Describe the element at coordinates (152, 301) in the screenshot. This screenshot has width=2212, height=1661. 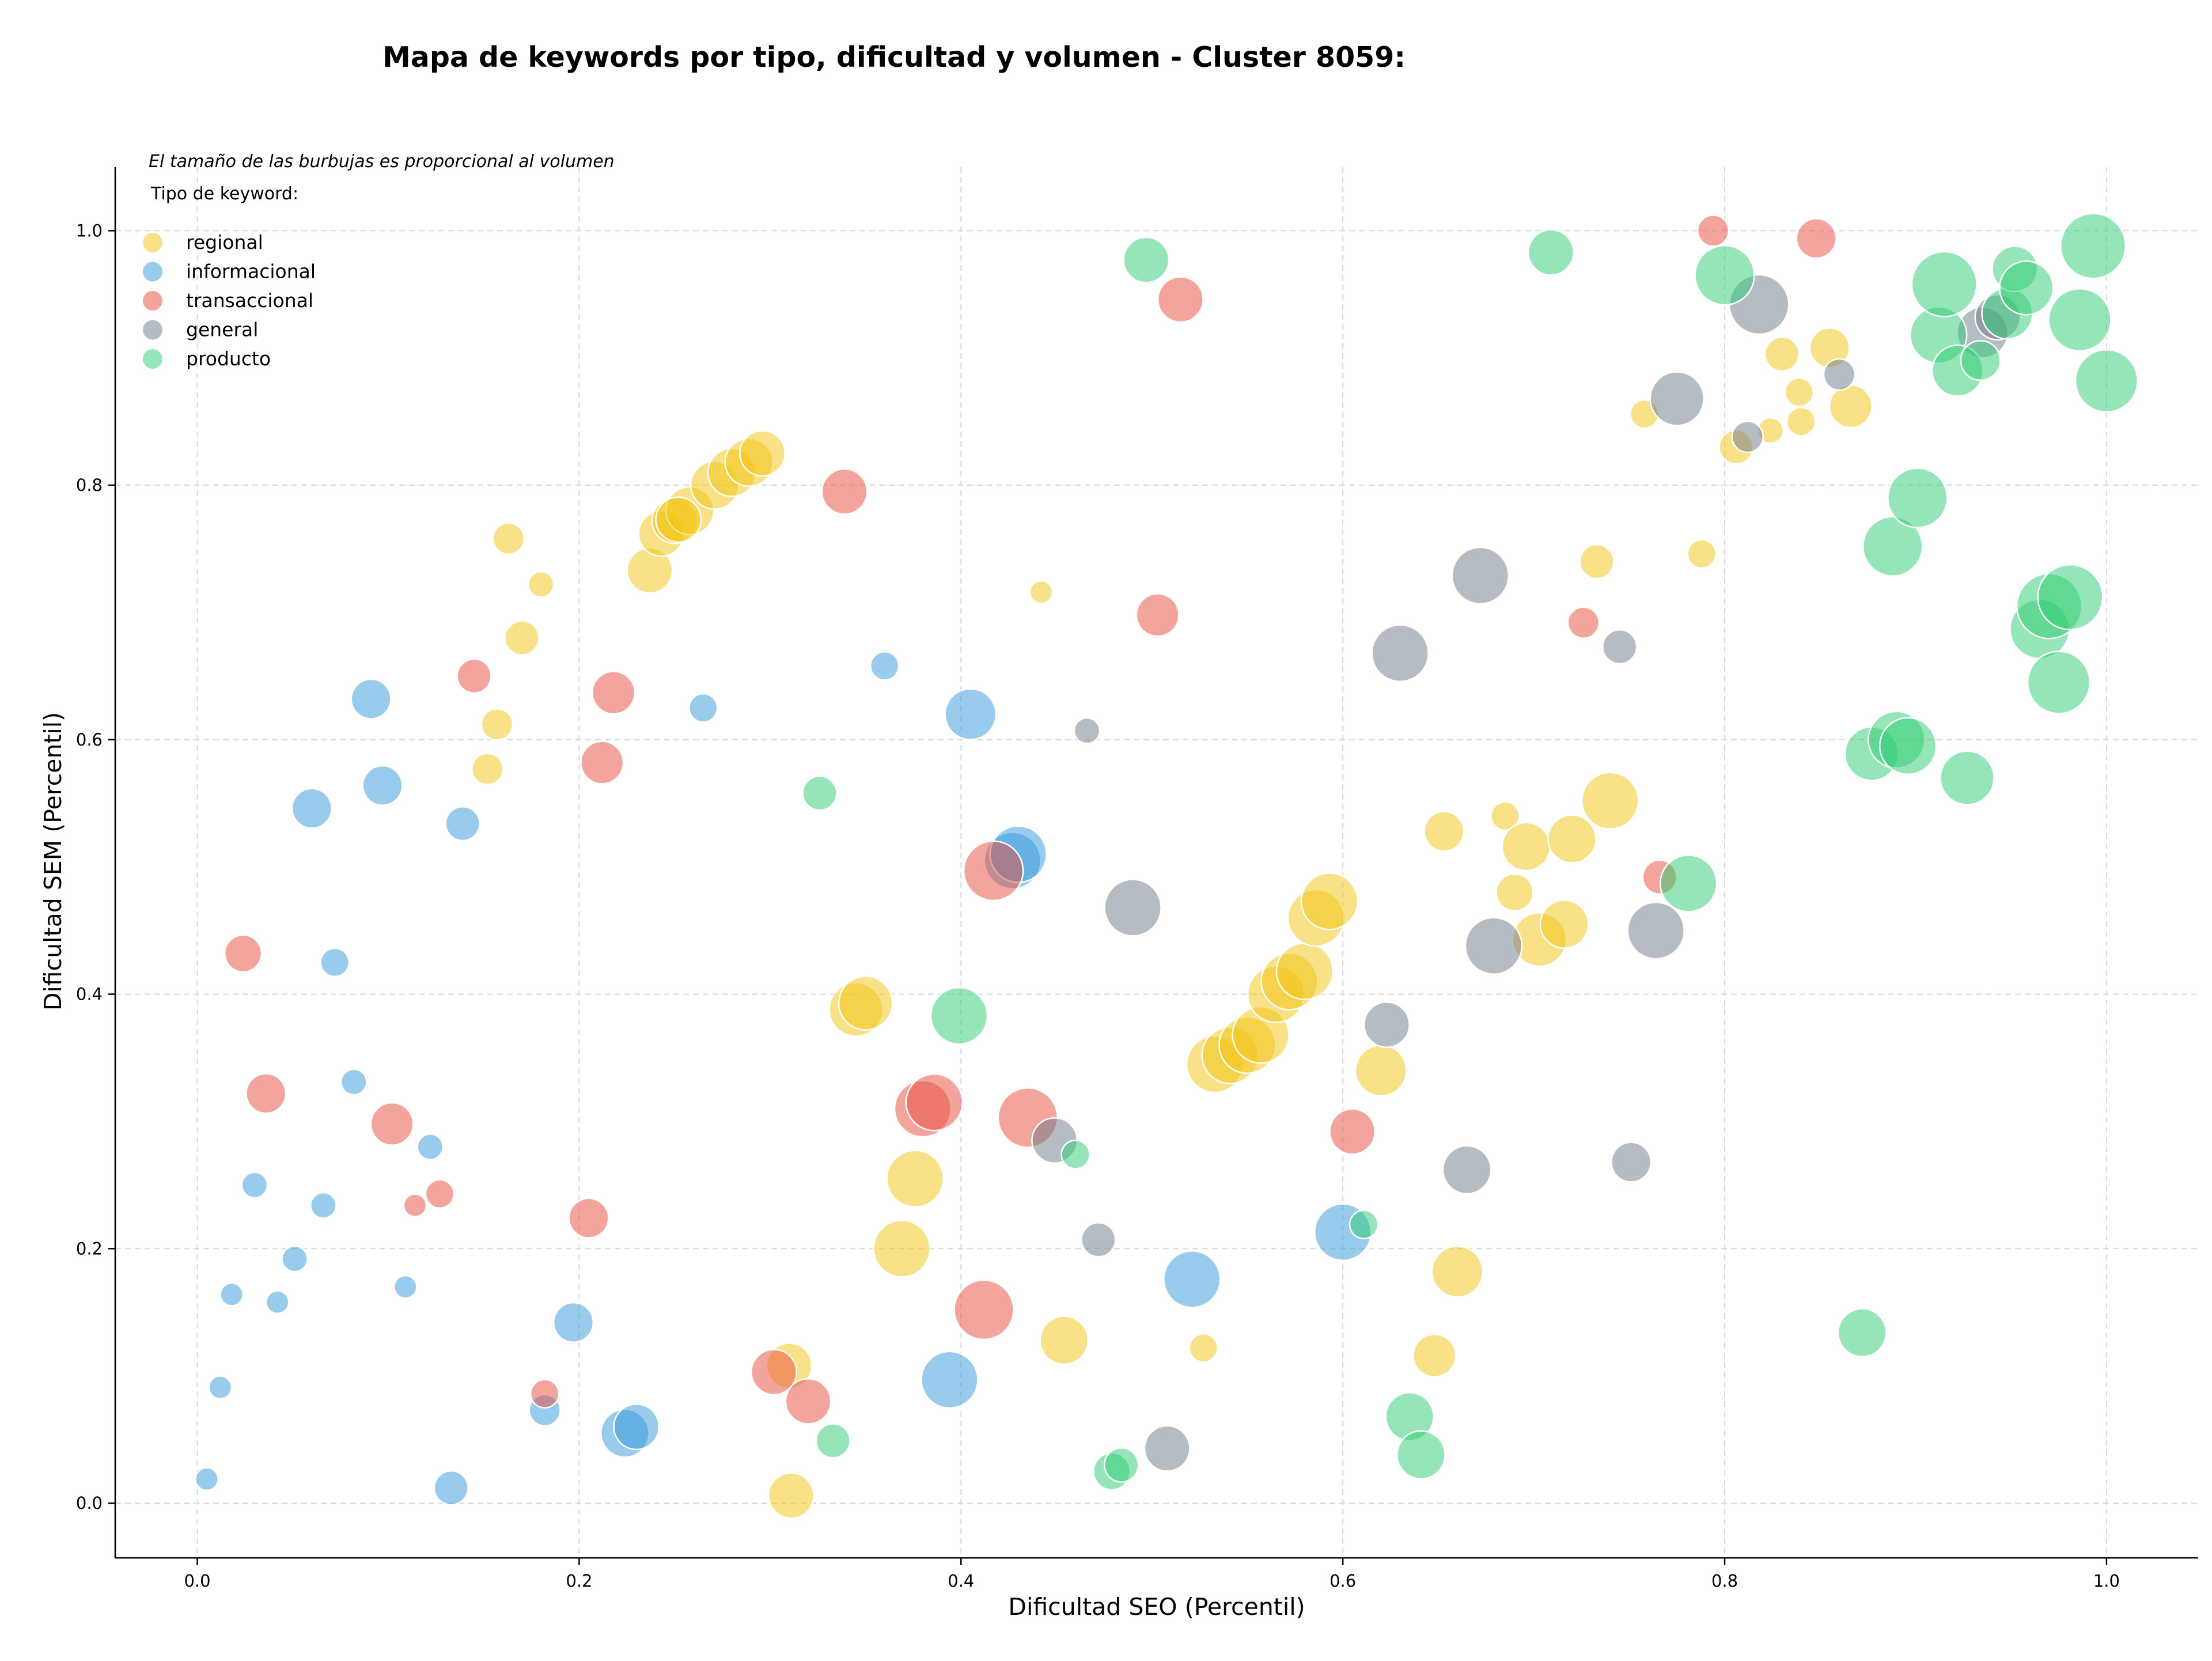
I see `legend-marker-transaccional` at that location.